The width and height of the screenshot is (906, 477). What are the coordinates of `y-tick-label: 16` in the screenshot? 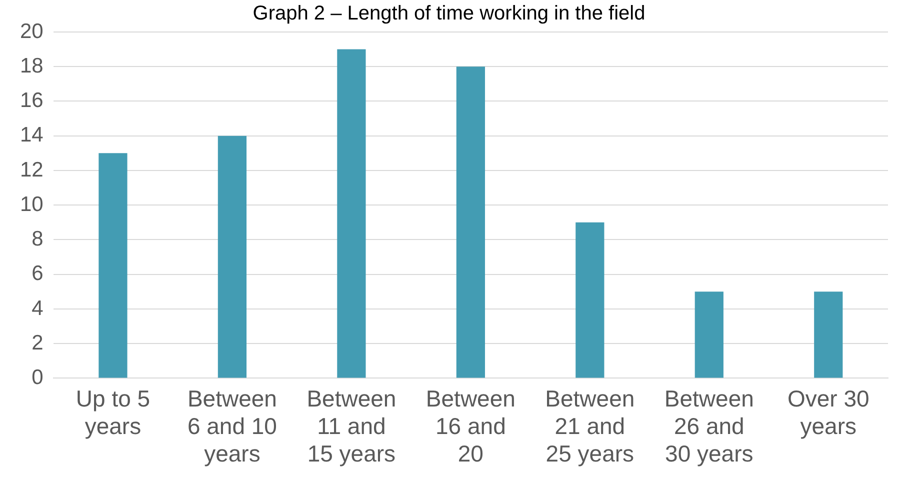 It's located at (32, 100).